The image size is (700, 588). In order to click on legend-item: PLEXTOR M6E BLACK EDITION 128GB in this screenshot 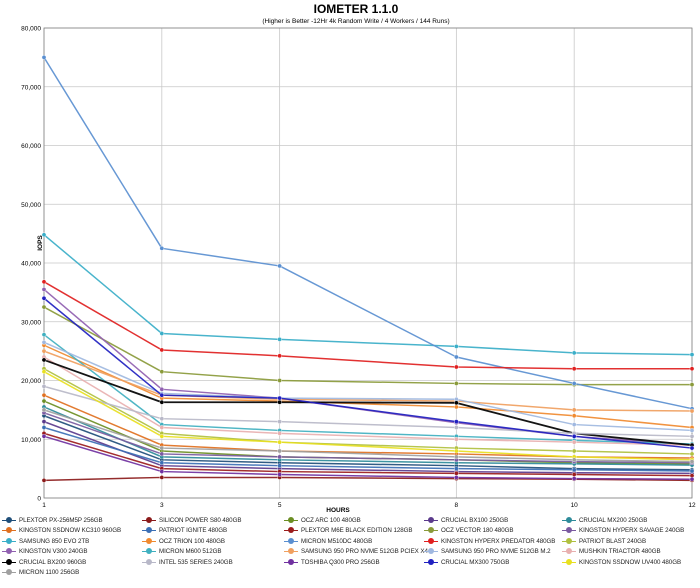, I will do `click(348, 530)`.